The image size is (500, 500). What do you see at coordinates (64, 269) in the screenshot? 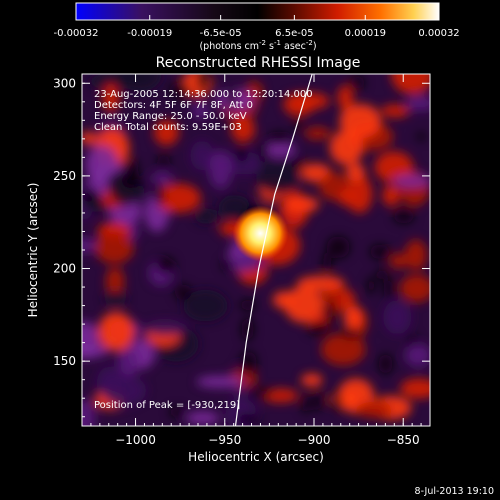
I see `y-tick-label: 200` at bounding box center [64, 269].